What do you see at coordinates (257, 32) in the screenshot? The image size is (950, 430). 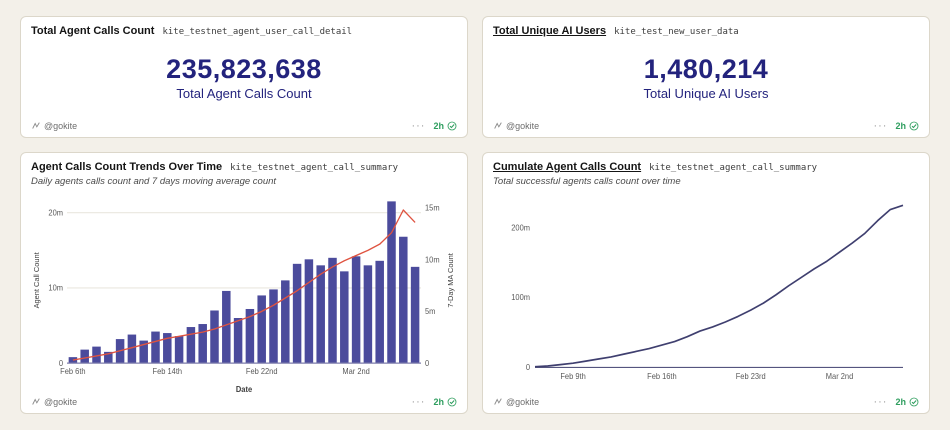 I see `dataset-name: kite_testnet_agent_user_call_detail` at bounding box center [257, 32].